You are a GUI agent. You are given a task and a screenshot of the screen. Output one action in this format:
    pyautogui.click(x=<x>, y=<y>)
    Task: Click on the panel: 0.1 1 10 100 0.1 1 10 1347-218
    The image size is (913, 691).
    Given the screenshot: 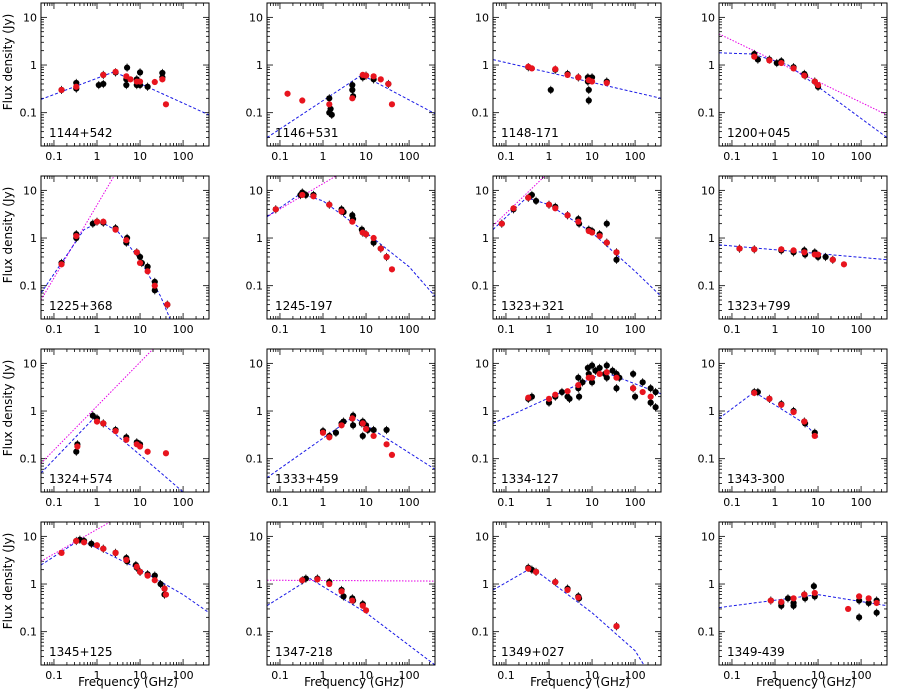 What is the action you would take?
    pyautogui.click(x=341, y=601)
    